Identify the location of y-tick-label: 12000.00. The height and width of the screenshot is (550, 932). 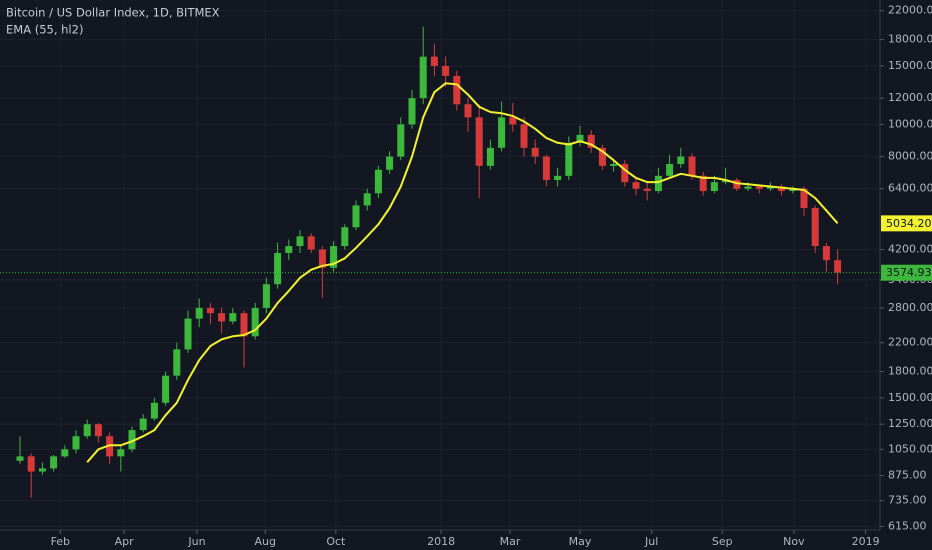
(910, 97).